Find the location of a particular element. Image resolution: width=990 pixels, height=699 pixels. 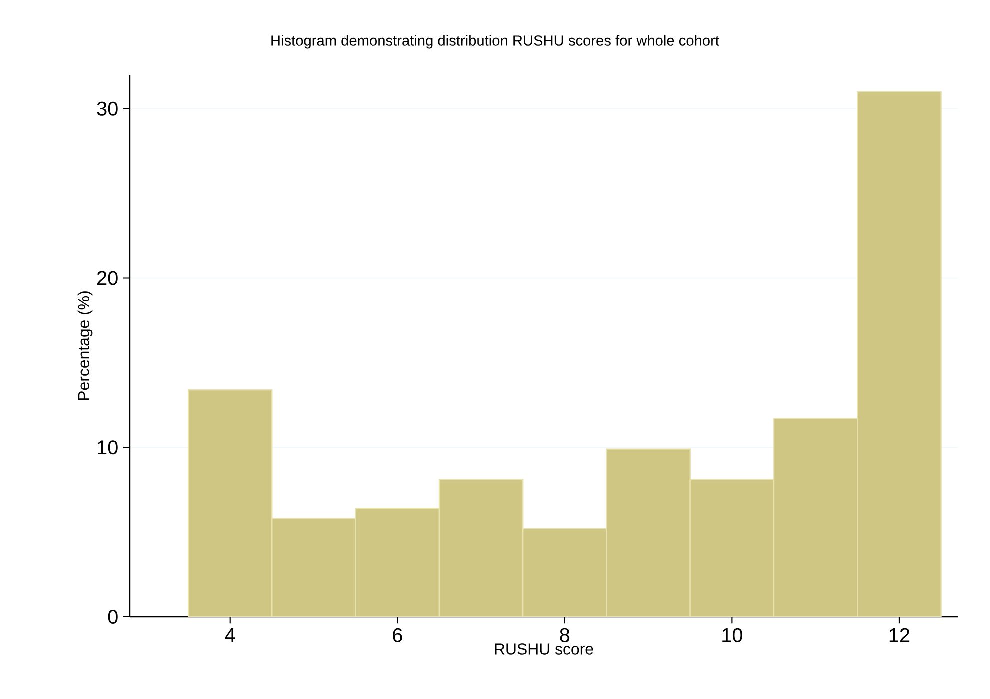

chart-title: Histogram demonstrating distribution RUSHU scores for whole cohort is located at coordinates (496, 42).